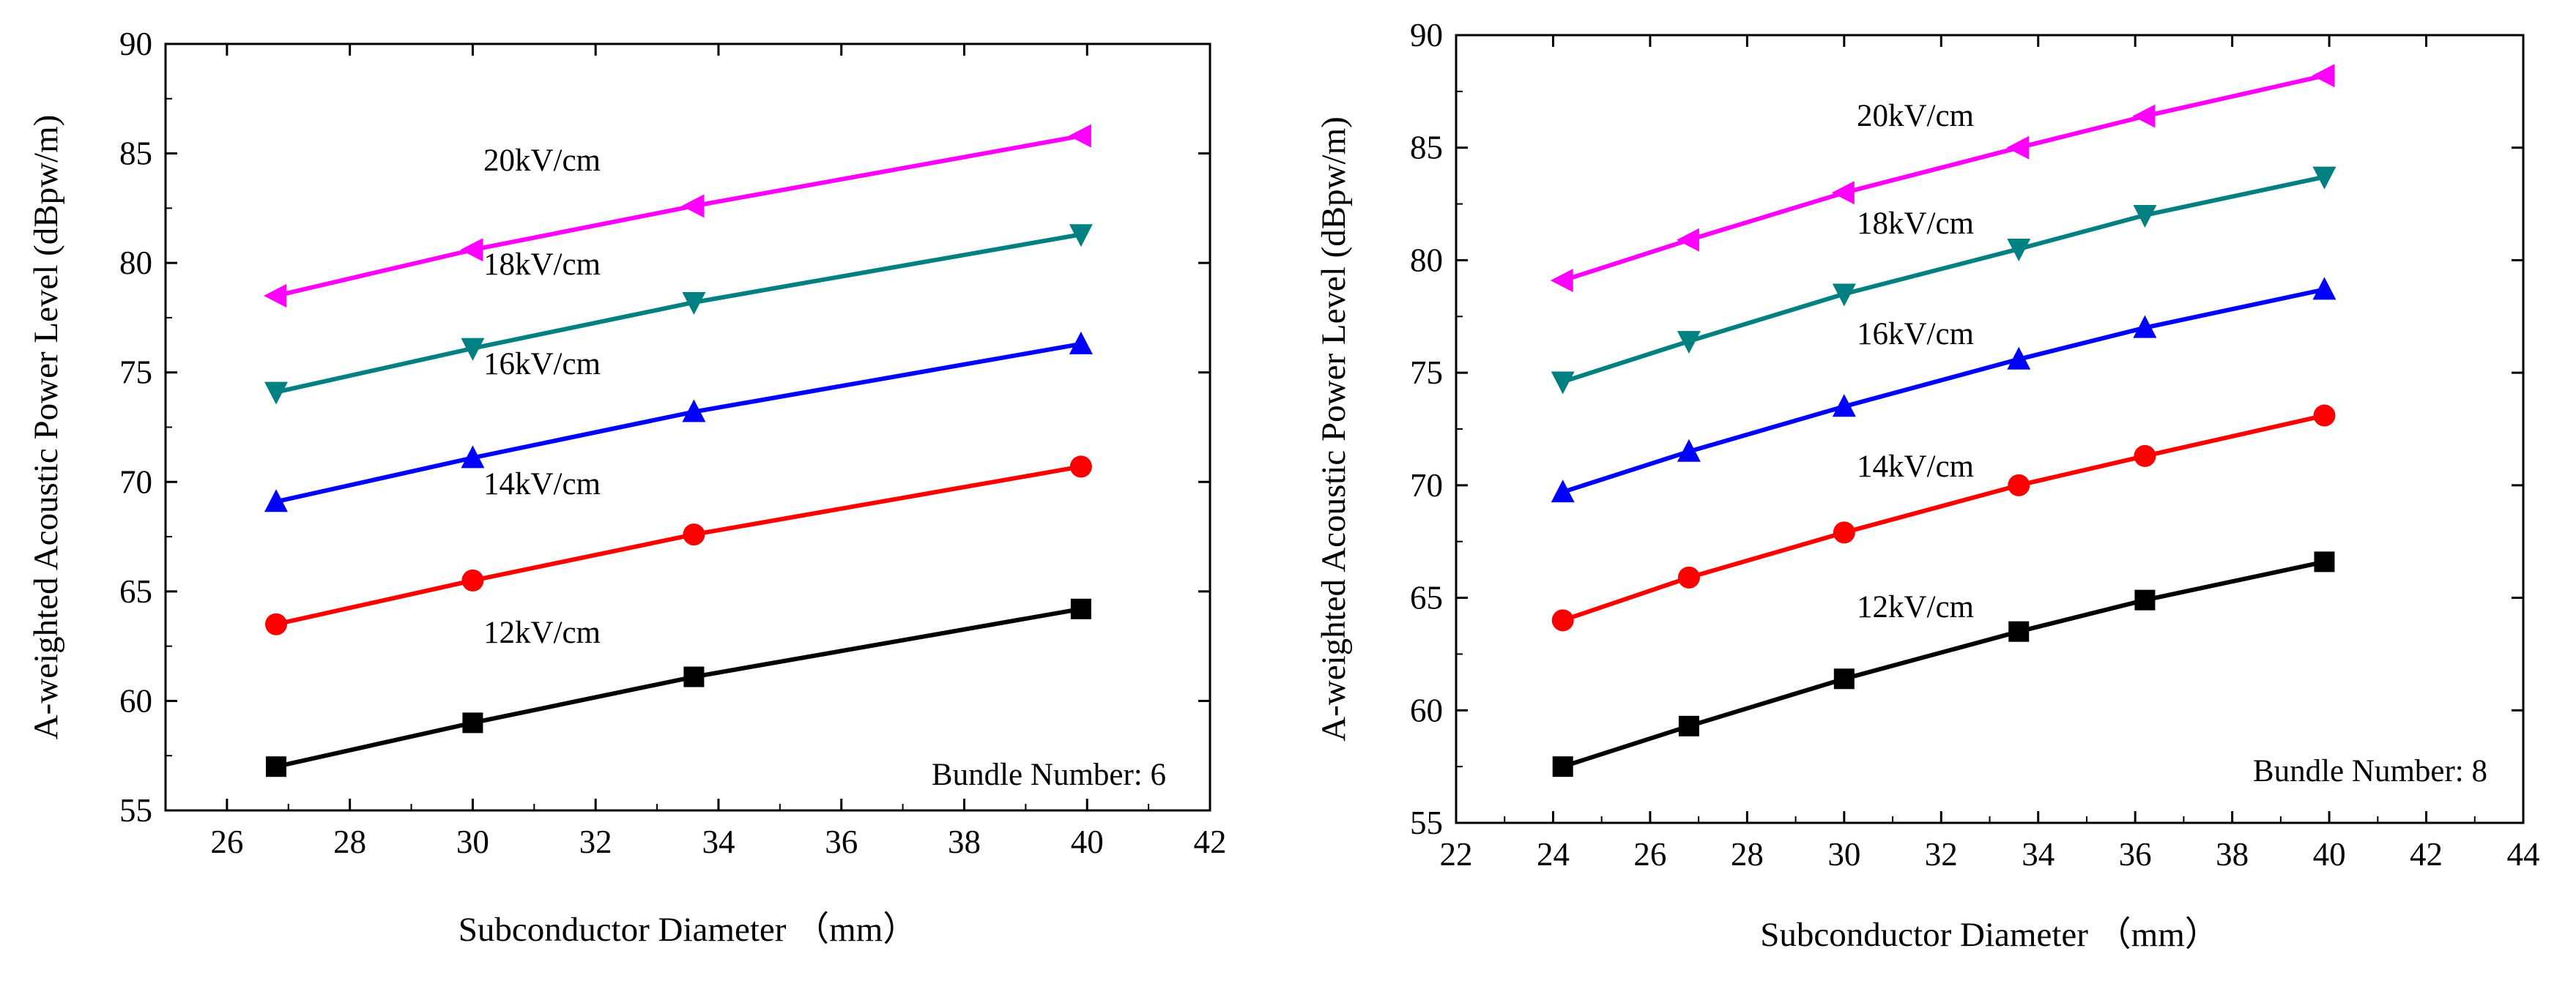 The image size is (2576, 981). Describe the element at coordinates (135, 372) in the screenshot. I see `y-tick-label: 75` at that location.